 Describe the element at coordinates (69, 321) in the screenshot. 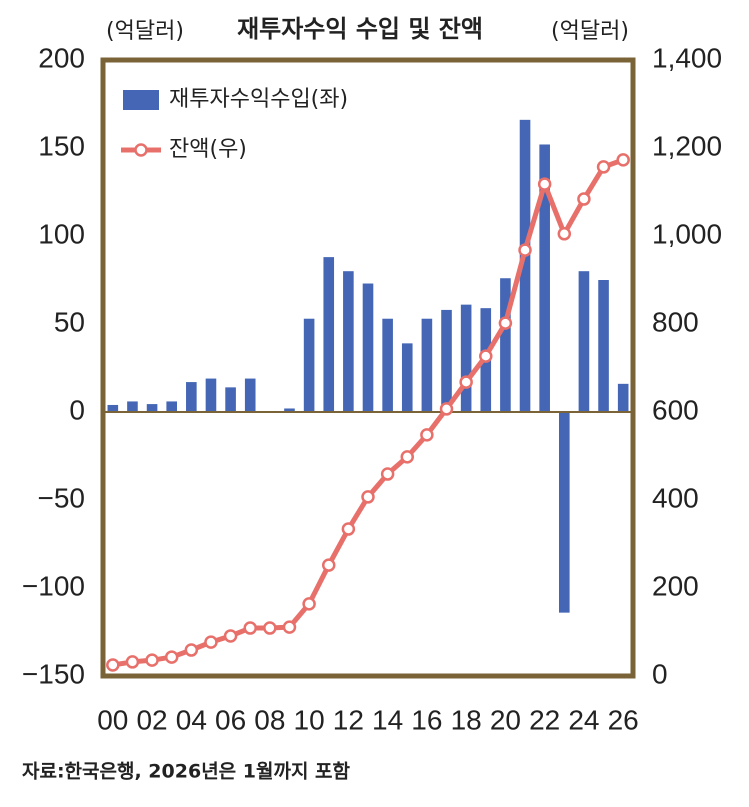

I see `y-tick-label: 50` at that location.